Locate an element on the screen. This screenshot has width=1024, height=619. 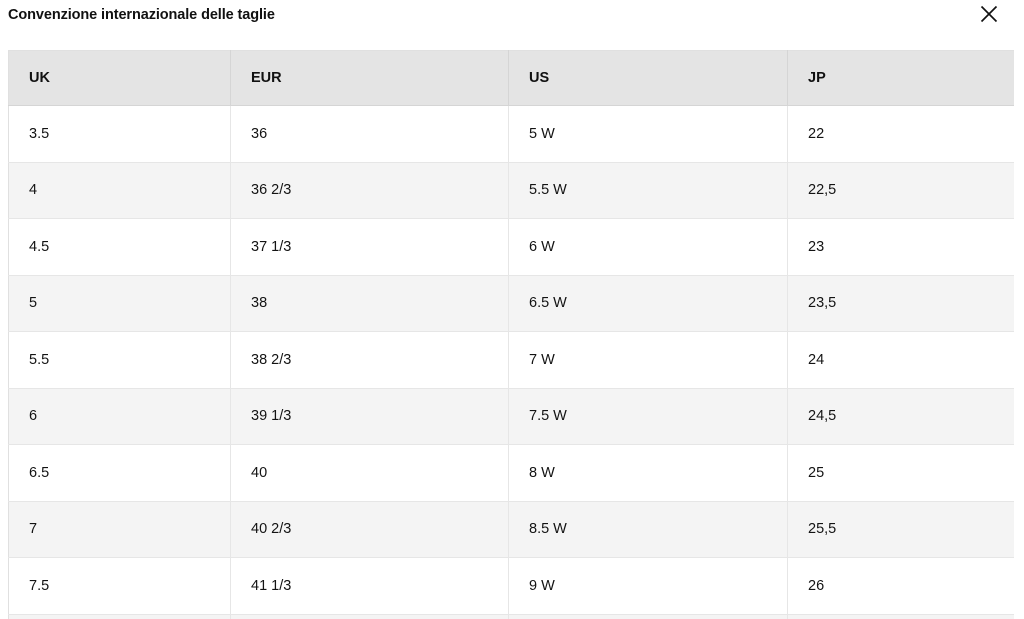
page-title: Convenzione internazionale delle taglie is located at coordinates (141, 15).